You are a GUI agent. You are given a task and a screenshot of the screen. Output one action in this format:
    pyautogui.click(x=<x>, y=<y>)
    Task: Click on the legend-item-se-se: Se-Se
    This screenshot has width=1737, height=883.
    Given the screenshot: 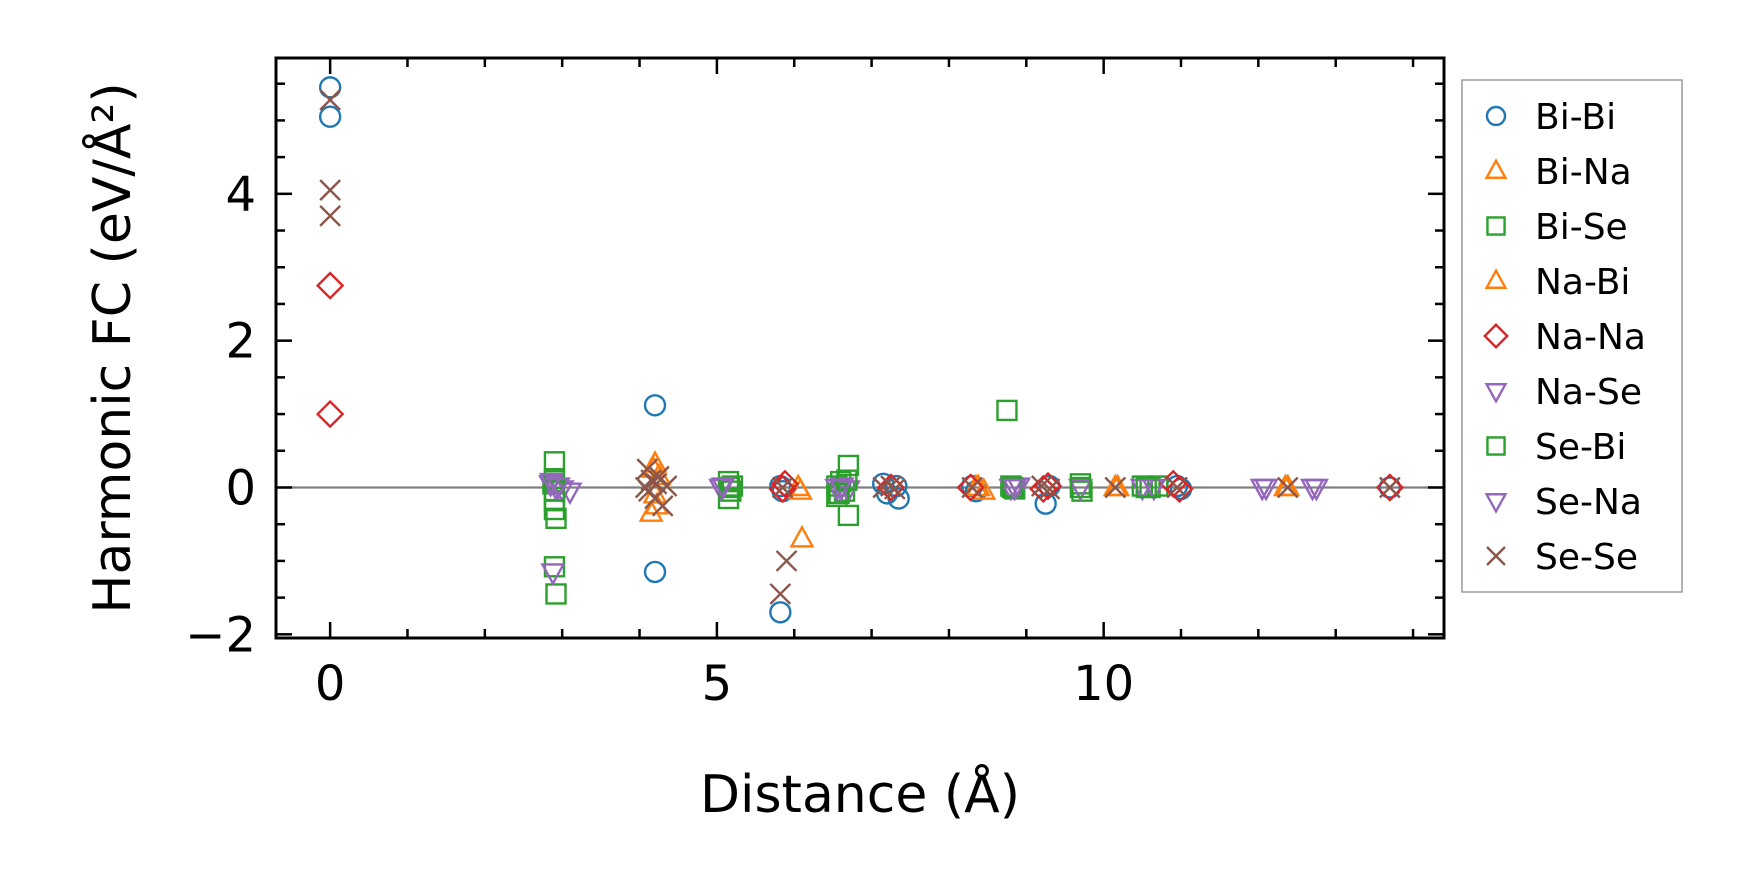 What is the action you would take?
    pyautogui.click(x=1562, y=557)
    